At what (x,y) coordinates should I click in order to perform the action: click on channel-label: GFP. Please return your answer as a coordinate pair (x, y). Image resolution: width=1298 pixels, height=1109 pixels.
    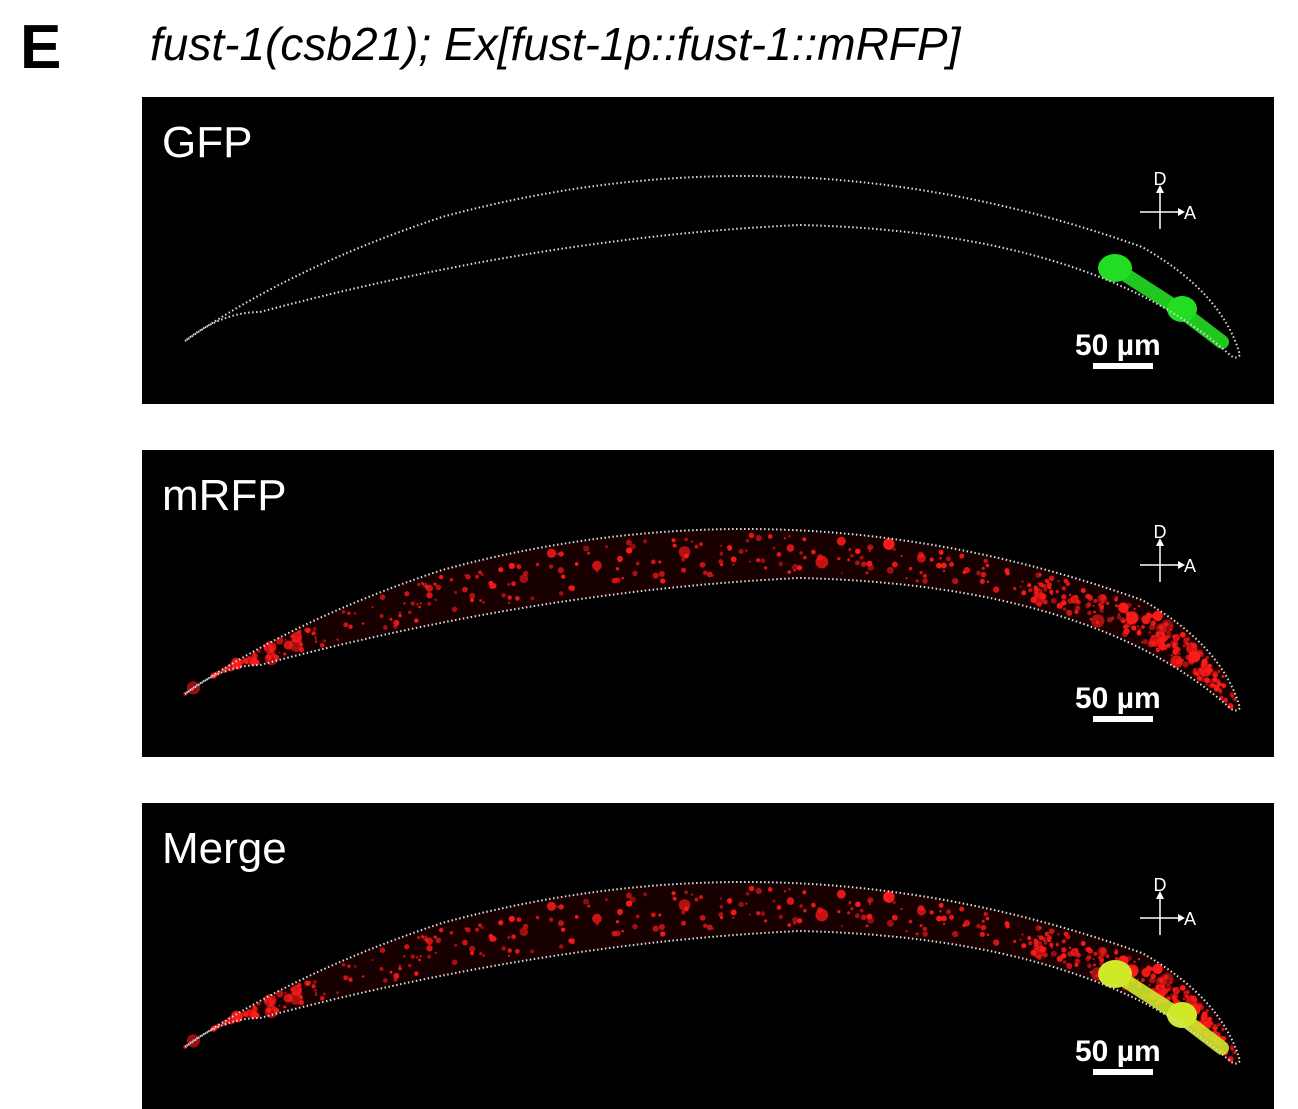
    Looking at the image, I should click on (207, 142).